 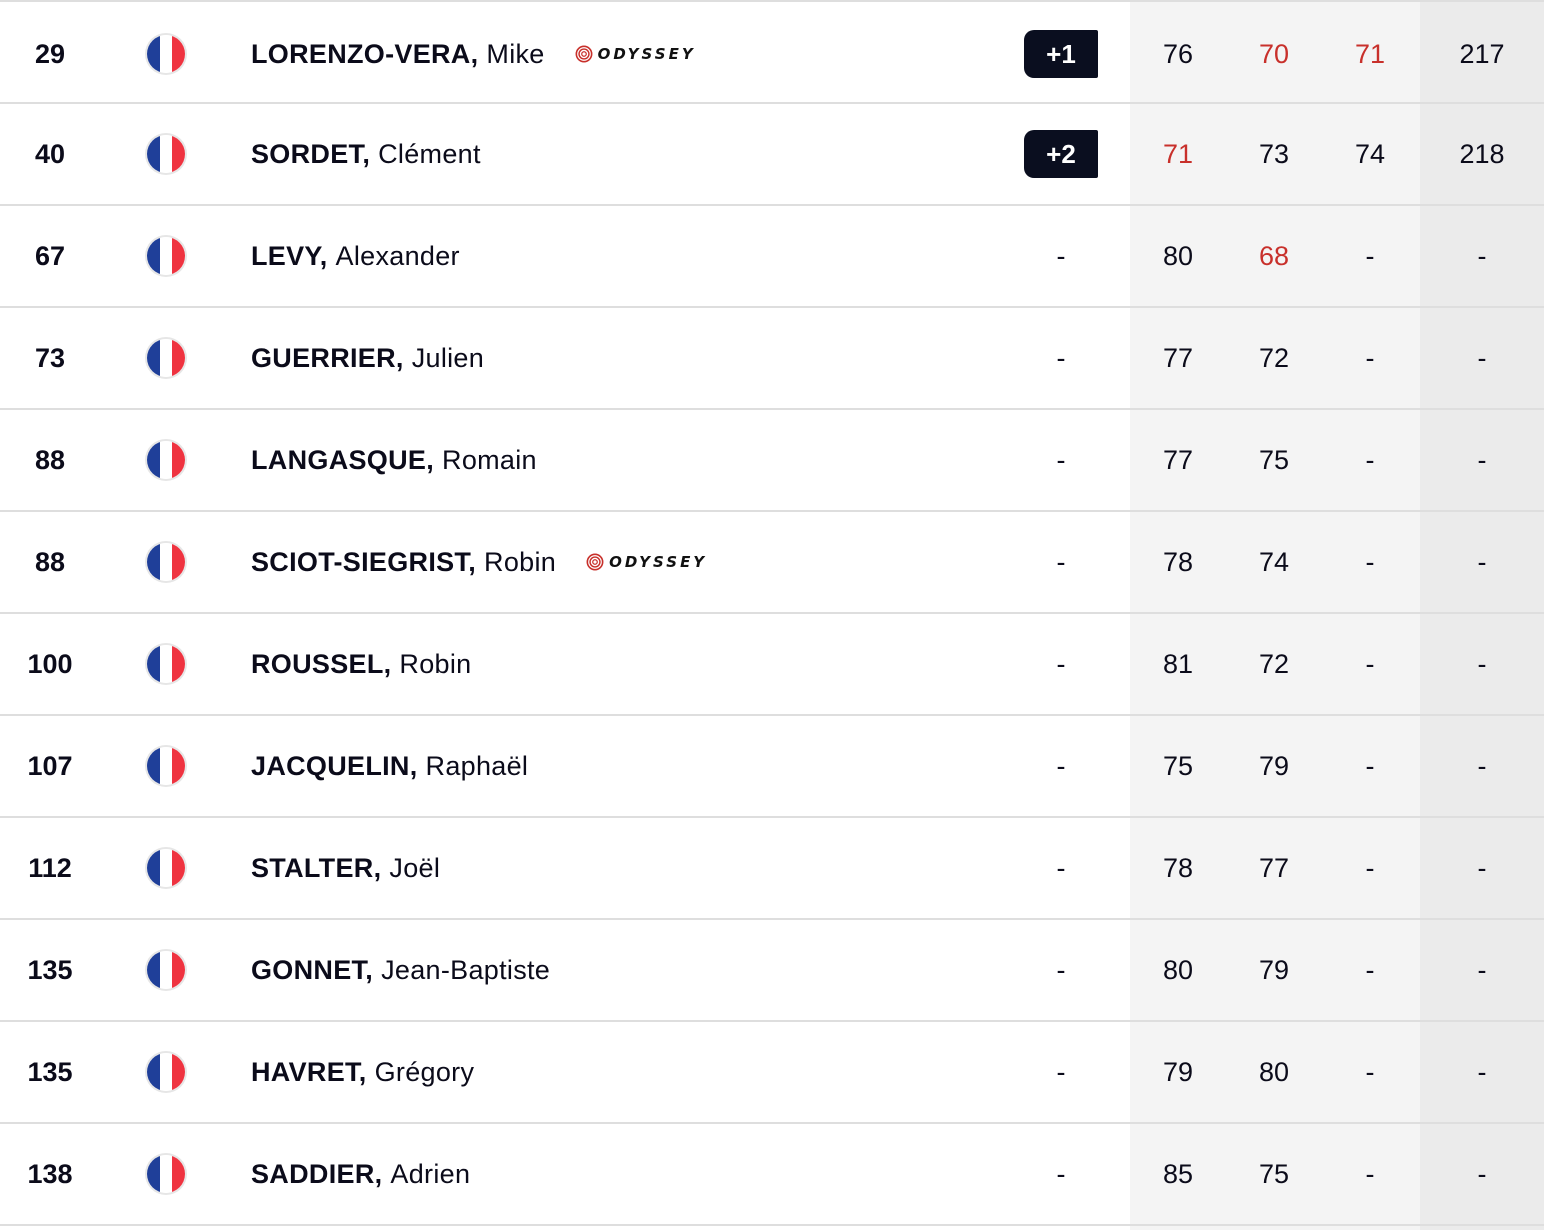 I want to click on player-row: 88 LANGASQUE, Romain - 77 75 - -, so click(x=772, y=461).